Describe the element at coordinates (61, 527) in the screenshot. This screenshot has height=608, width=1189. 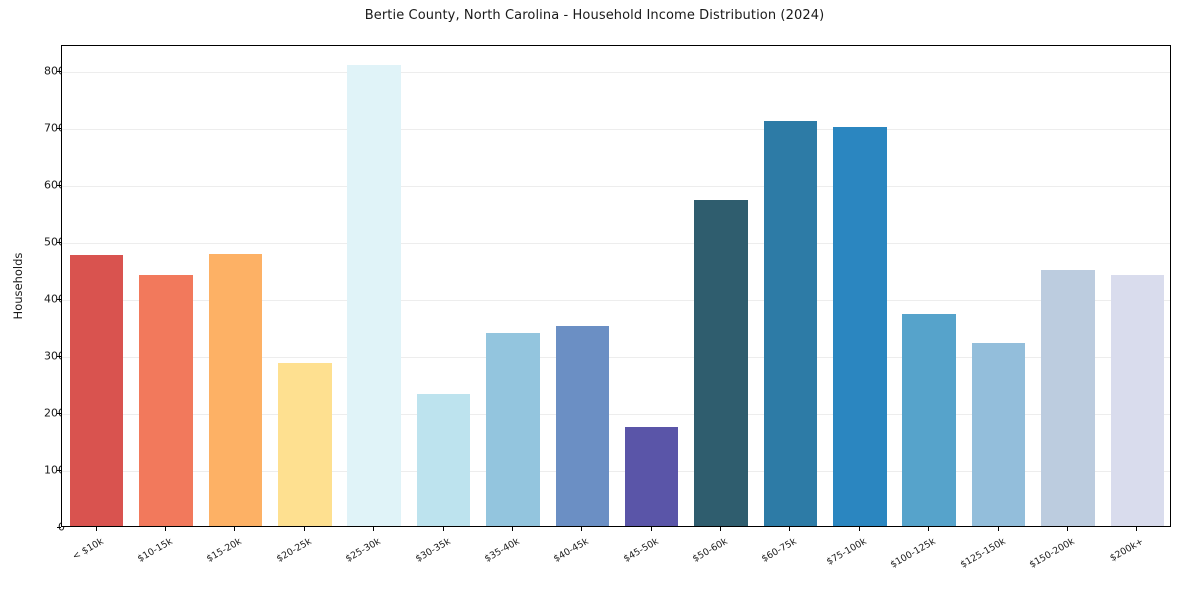
I see `y-tick-label: 0` at that location.